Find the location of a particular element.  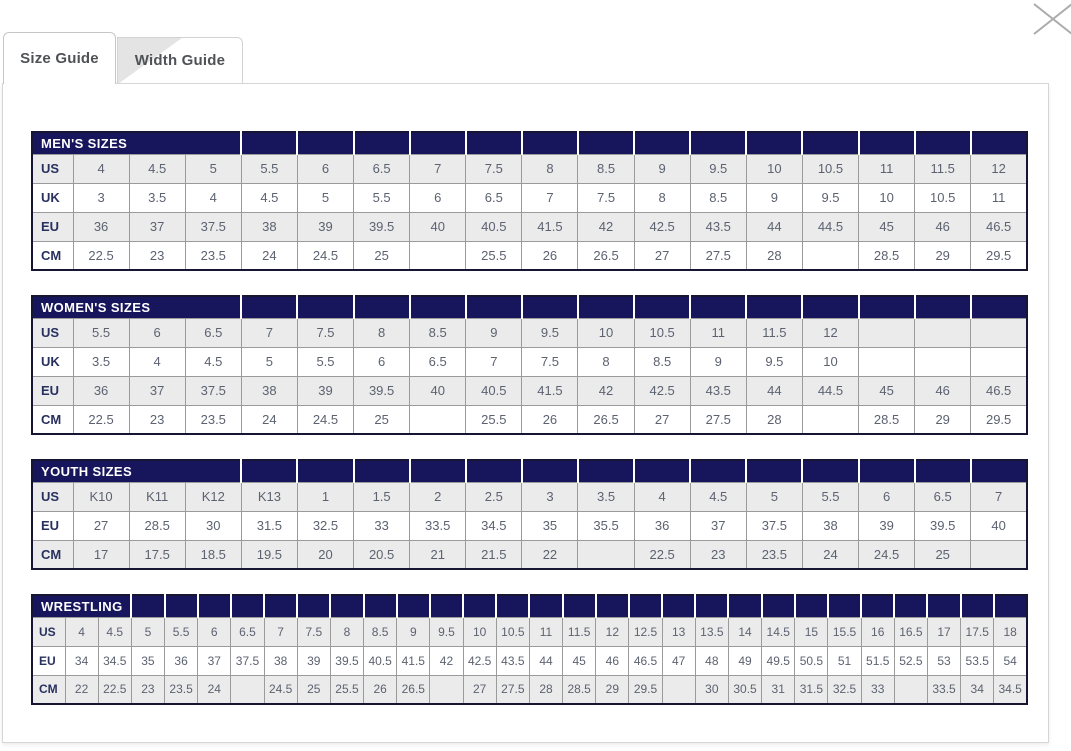

size-cell: 39.5 is located at coordinates (347, 660).